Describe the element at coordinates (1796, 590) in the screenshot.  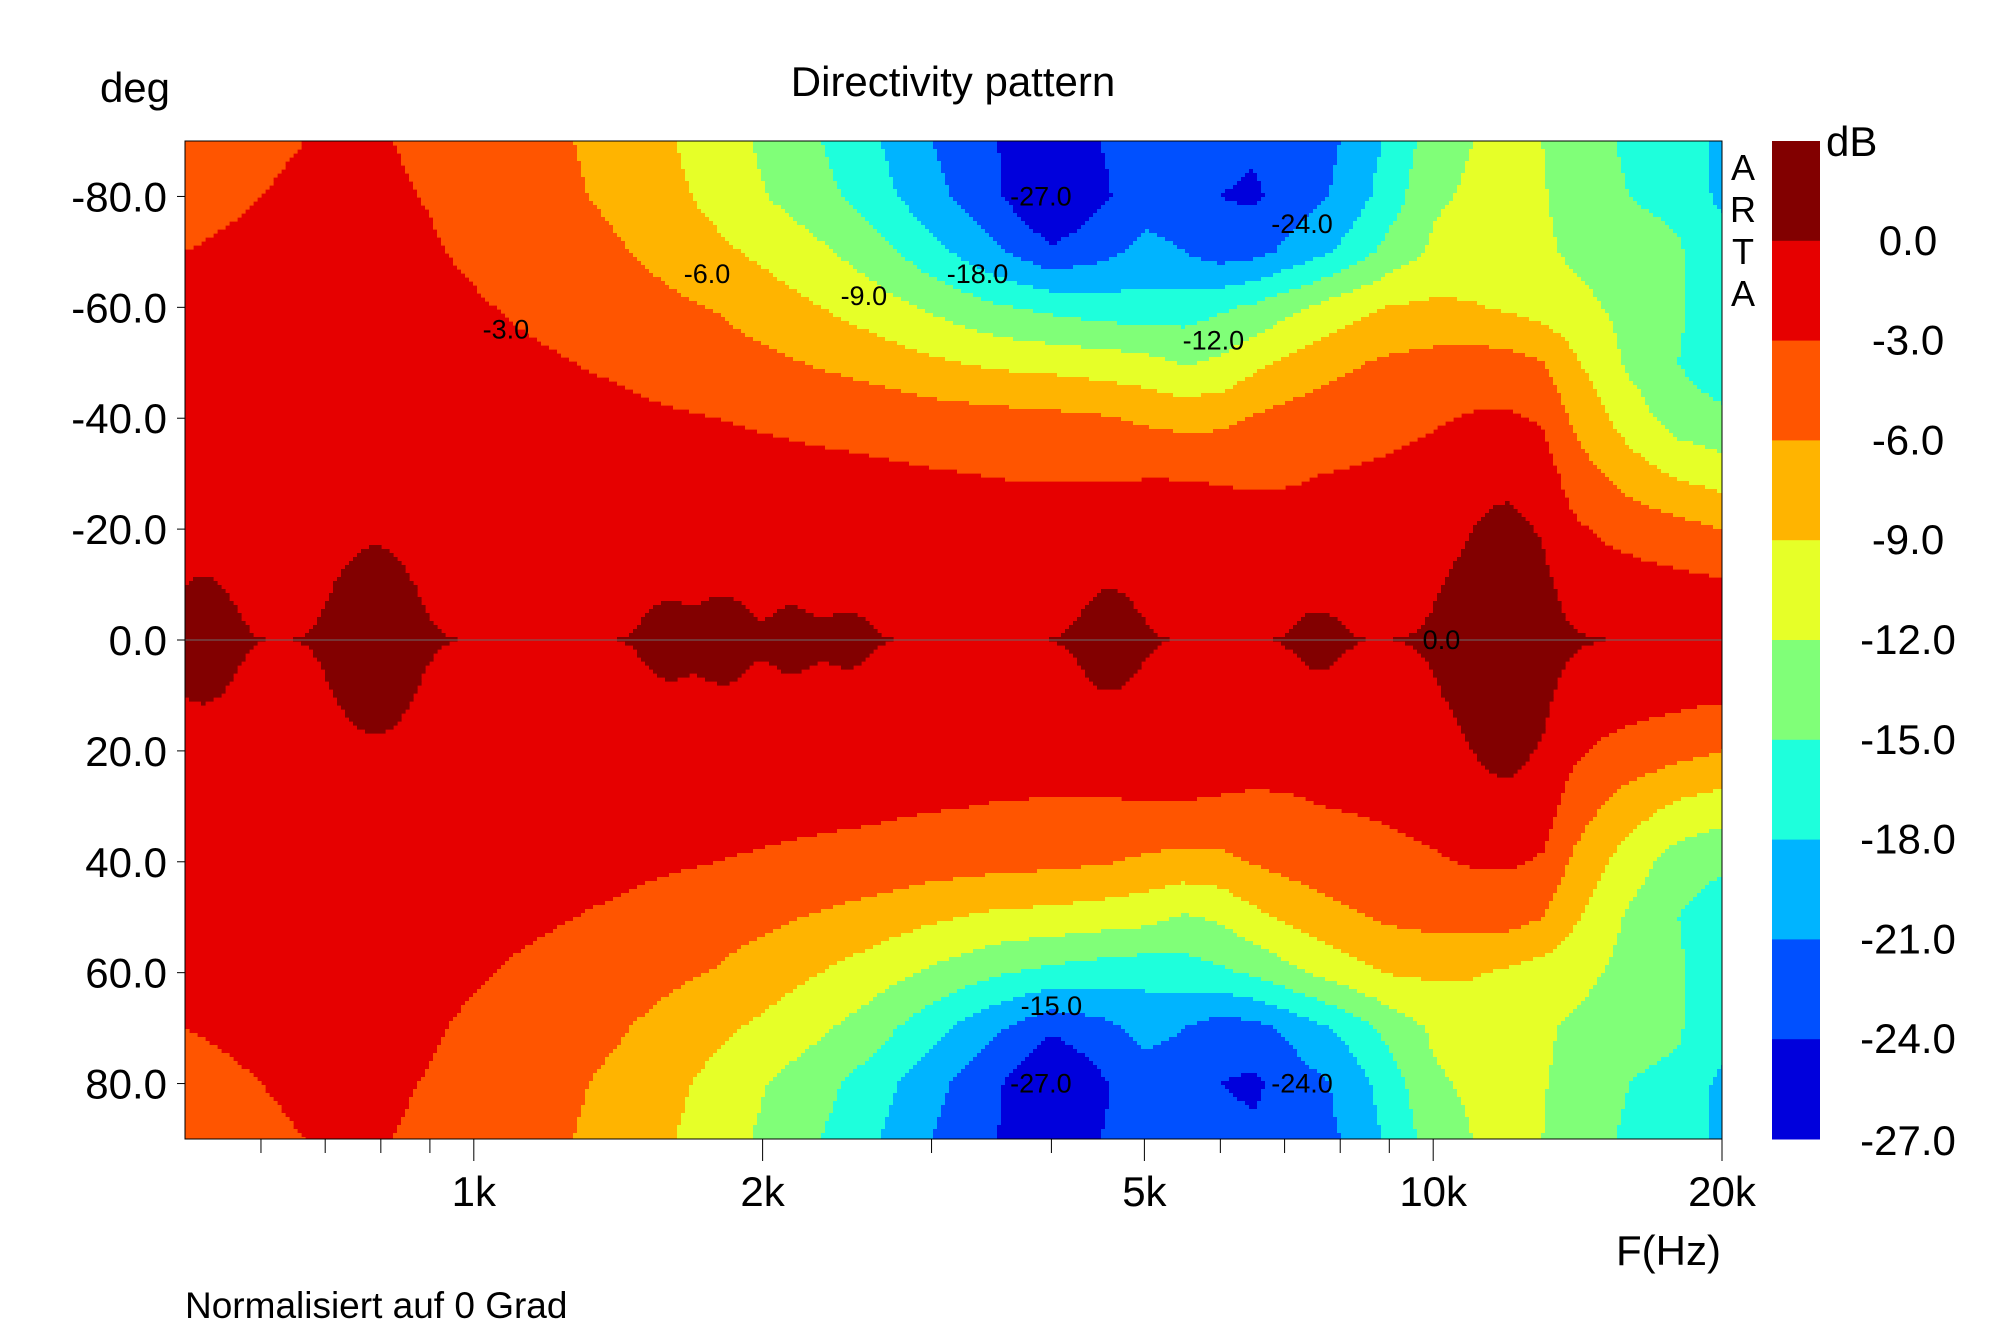
I see `colorbar-swatch` at that location.